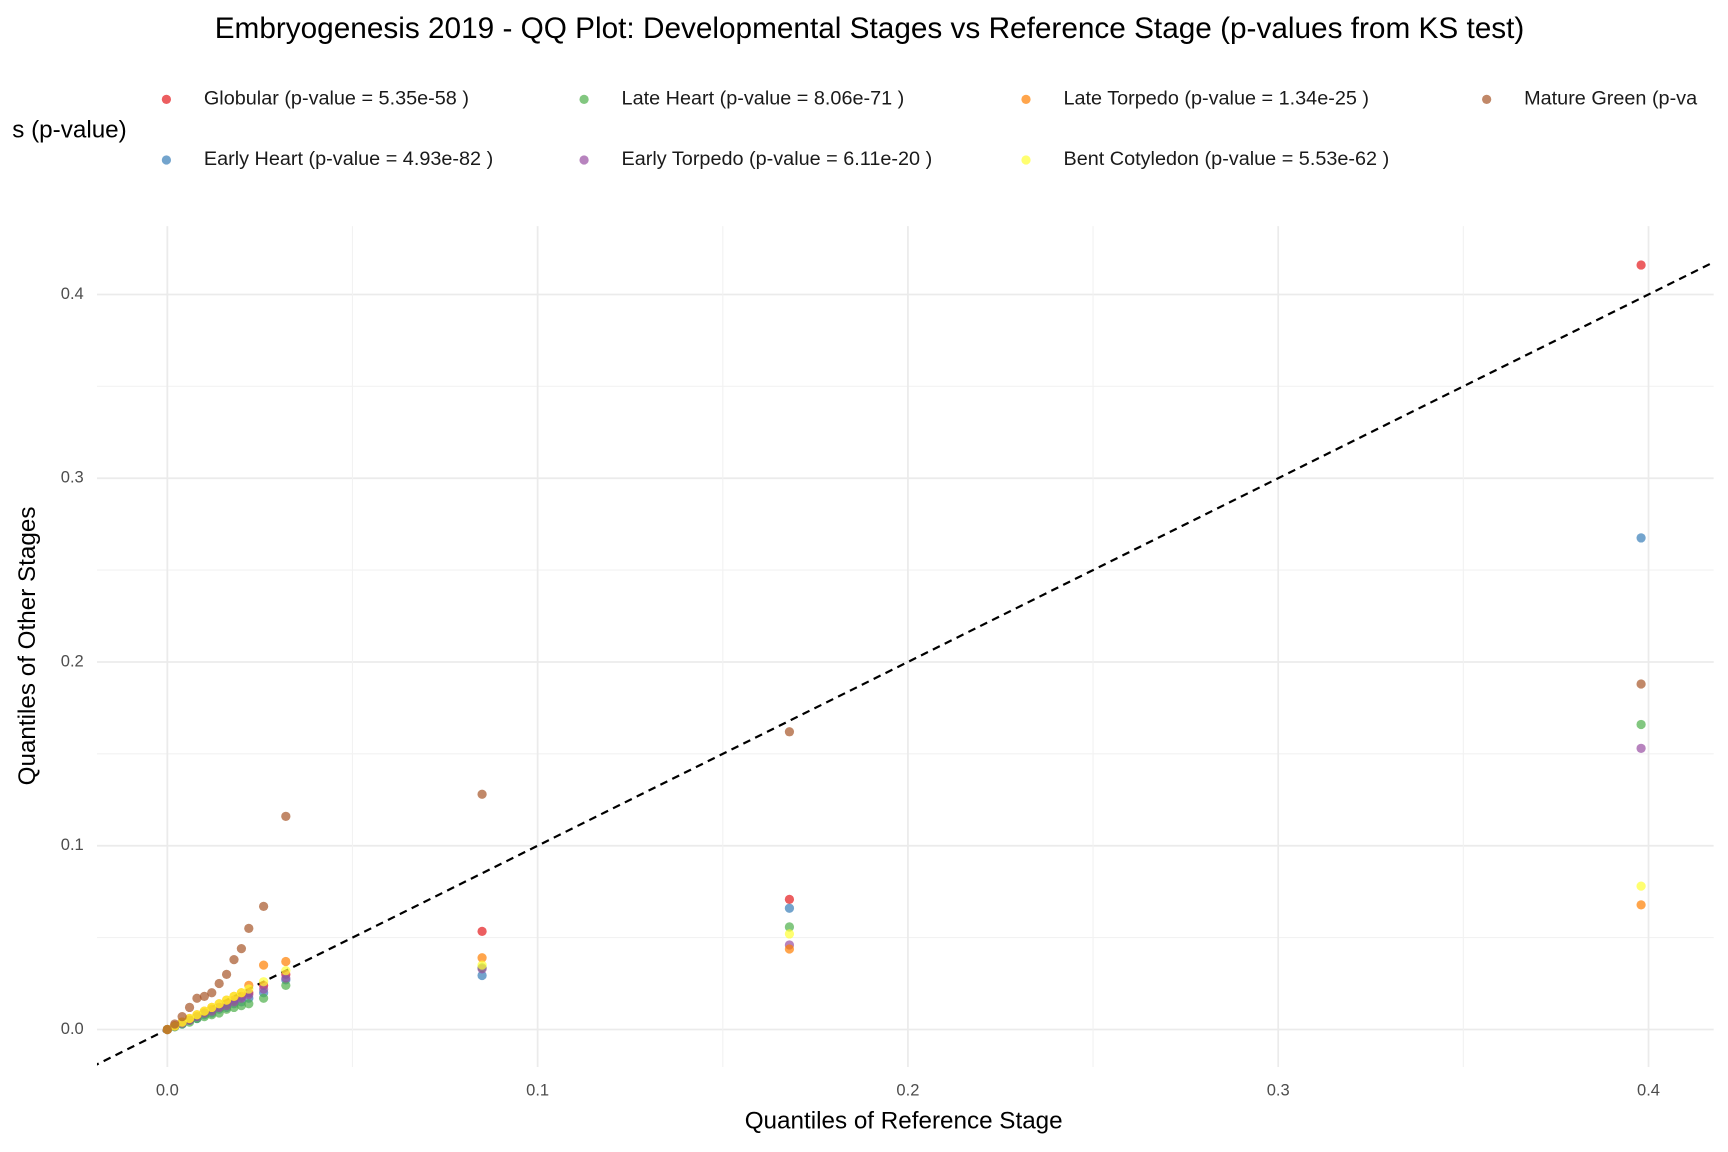  I want to click on legend-label: Late Torpedo (p-value = 1.34e-25 ), so click(1216, 99).